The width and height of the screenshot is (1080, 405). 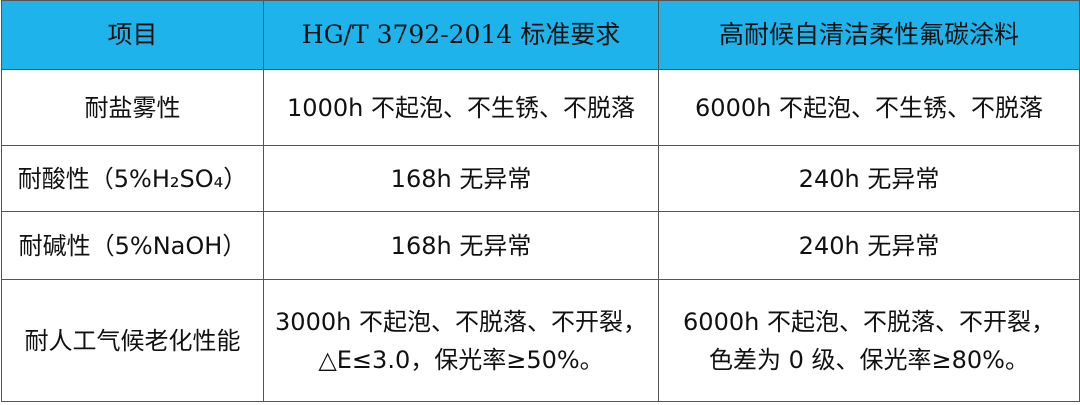 I want to click on cell-text: 6000h 不起泡、不生锈、不脱落, so click(x=869, y=107).